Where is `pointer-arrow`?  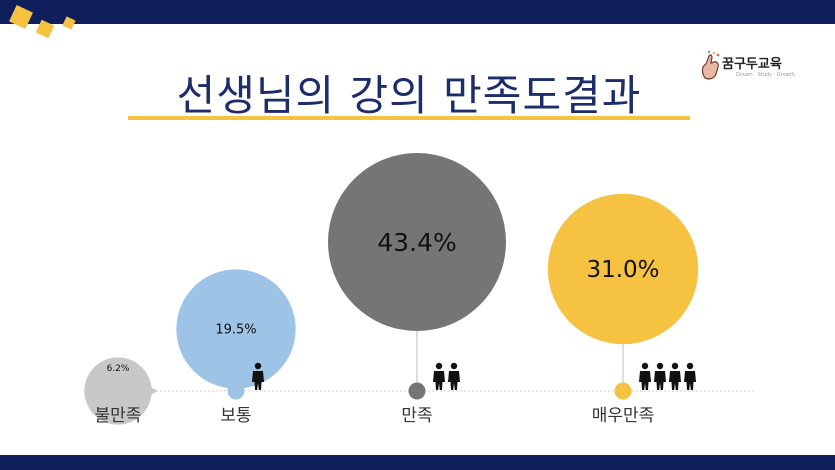
pointer-arrow is located at coordinates (154, 391).